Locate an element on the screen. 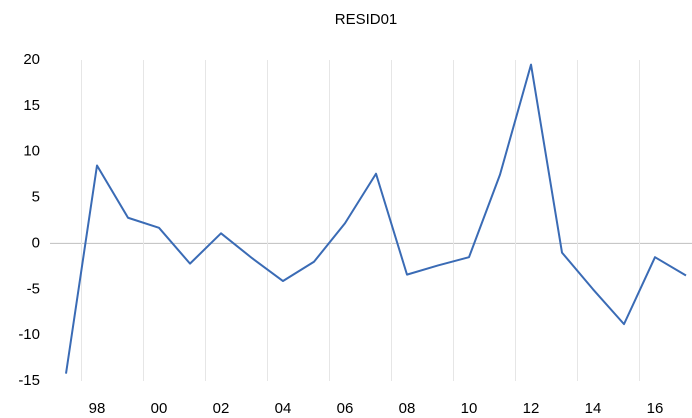 Image resolution: width=692 pixels, height=418 pixels. y-tick-label: 10 is located at coordinates (31, 151).